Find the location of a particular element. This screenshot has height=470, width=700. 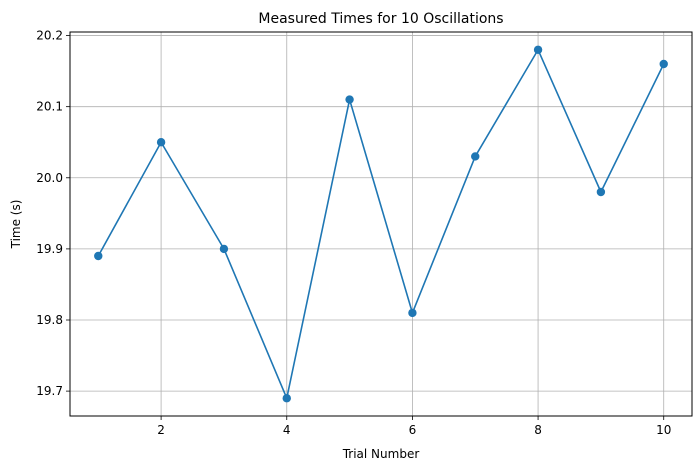

x-tick-label: 10 is located at coordinates (663, 430).